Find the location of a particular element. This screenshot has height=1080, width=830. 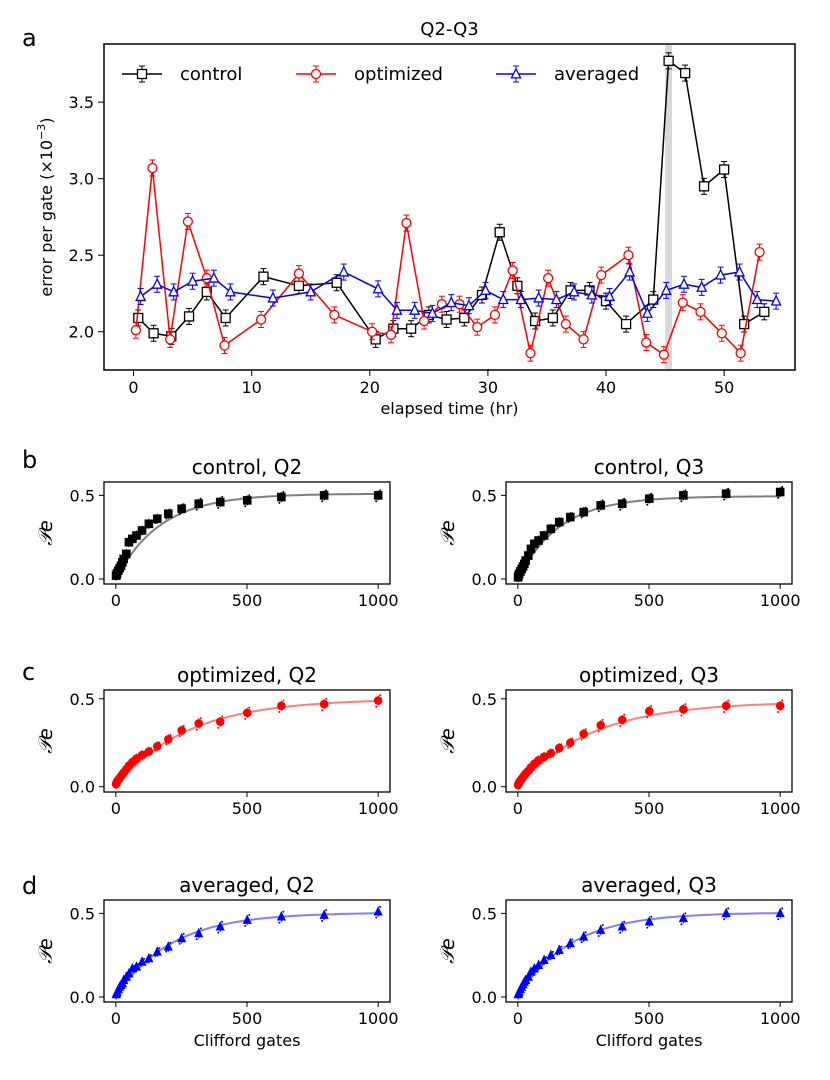

legend-label-optimized: optimized is located at coordinates (398, 74).